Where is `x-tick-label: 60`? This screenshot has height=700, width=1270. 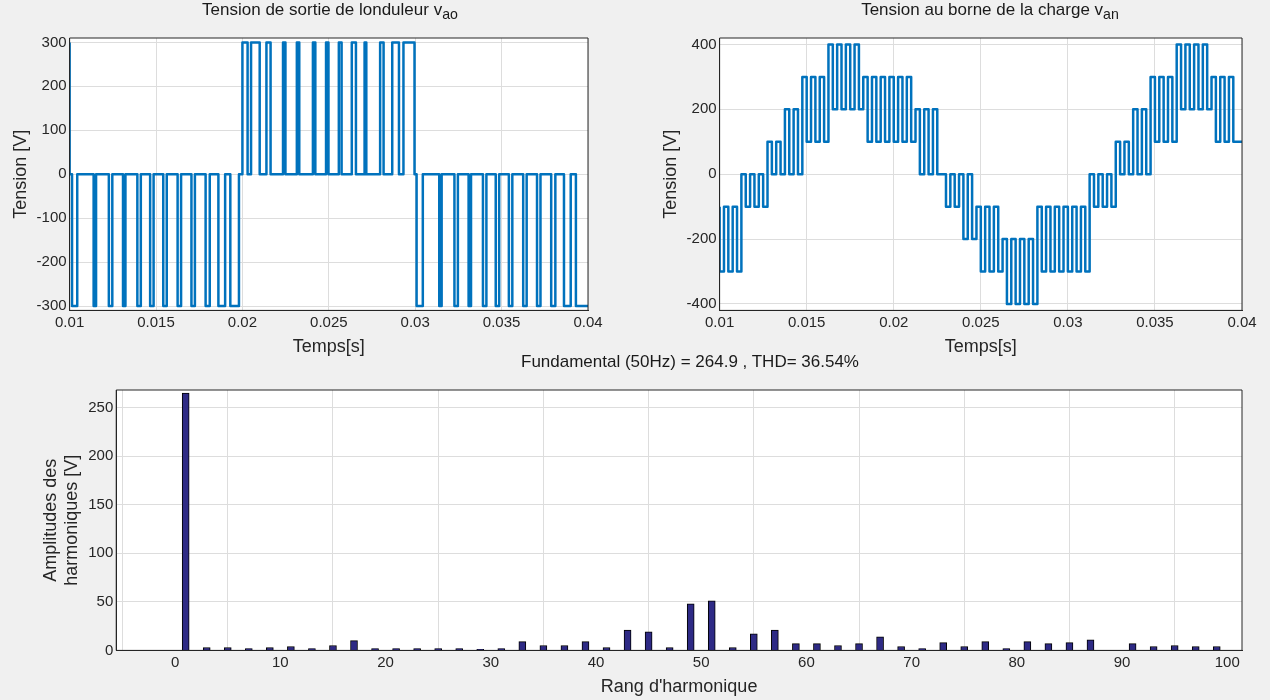
x-tick-label: 60 is located at coordinates (806, 661).